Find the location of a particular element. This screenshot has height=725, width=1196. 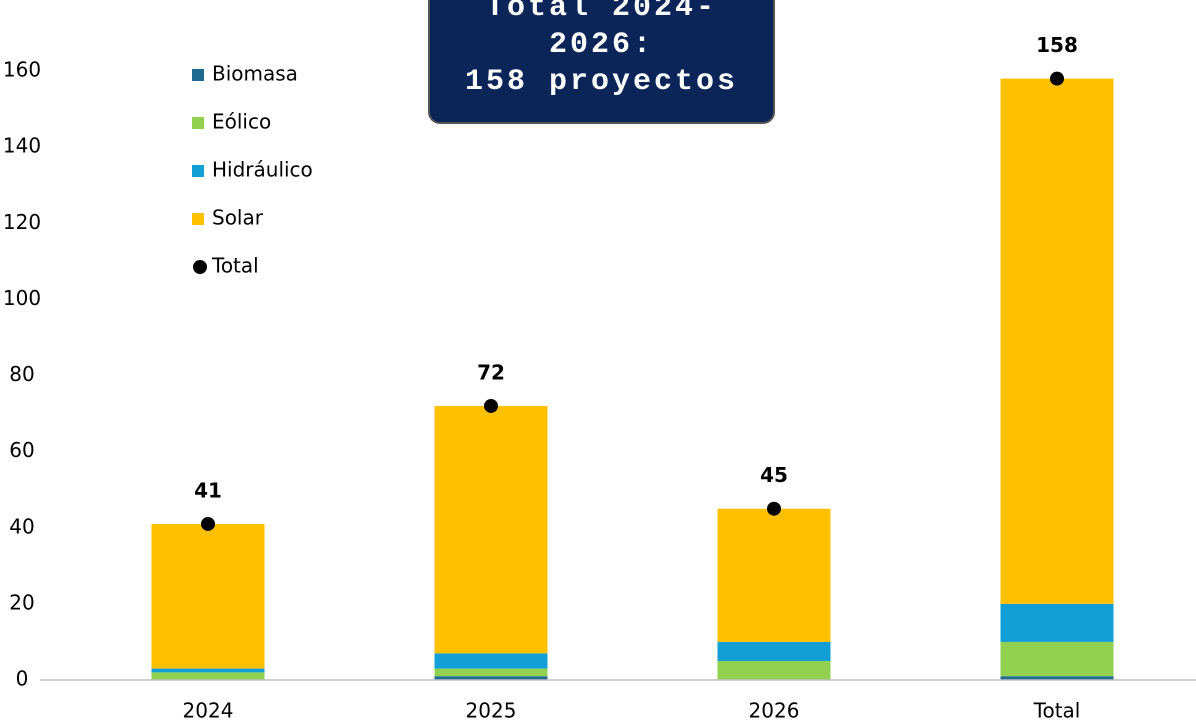

x-tick-label: 2024 is located at coordinates (208, 711).